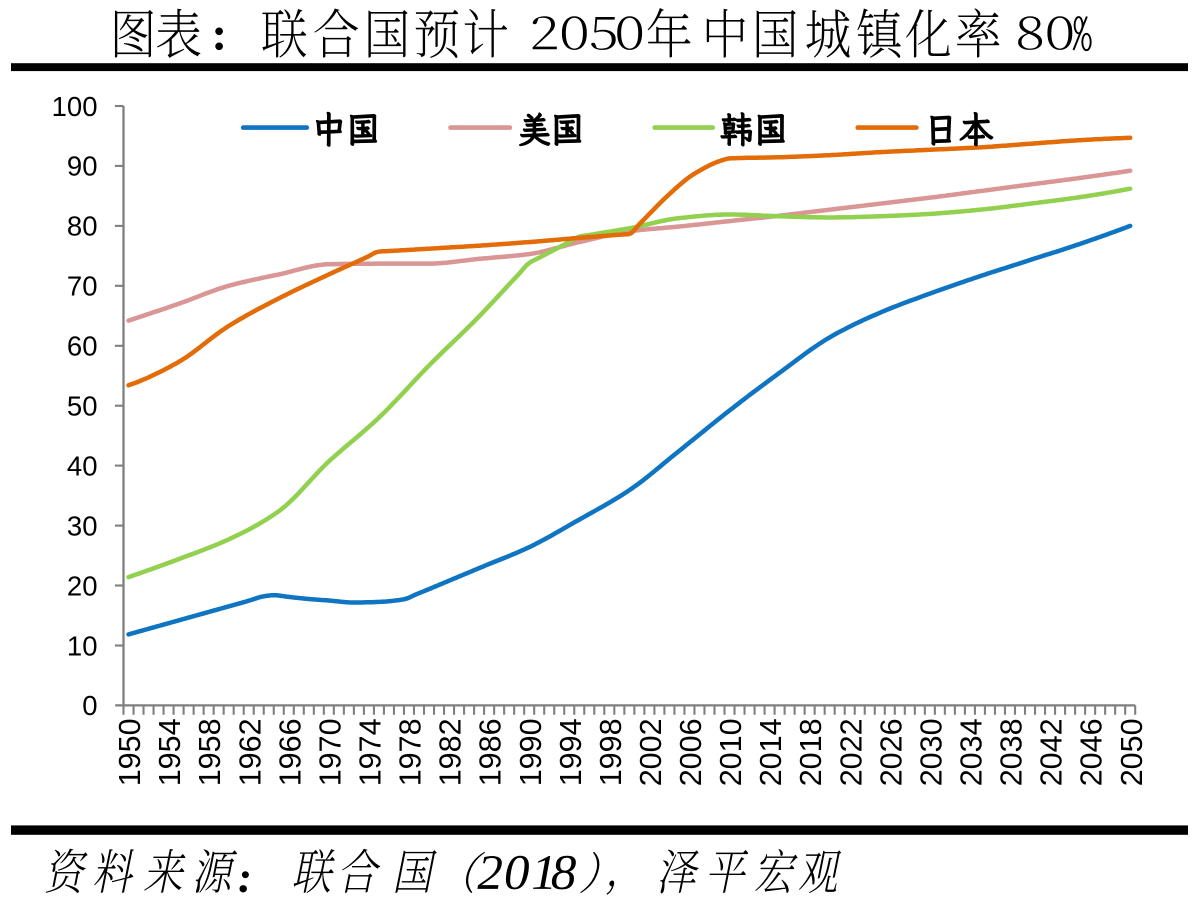 The image size is (1198, 906). Describe the element at coordinates (330, 752) in the screenshot. I see `svg-text: 1970` at that location.